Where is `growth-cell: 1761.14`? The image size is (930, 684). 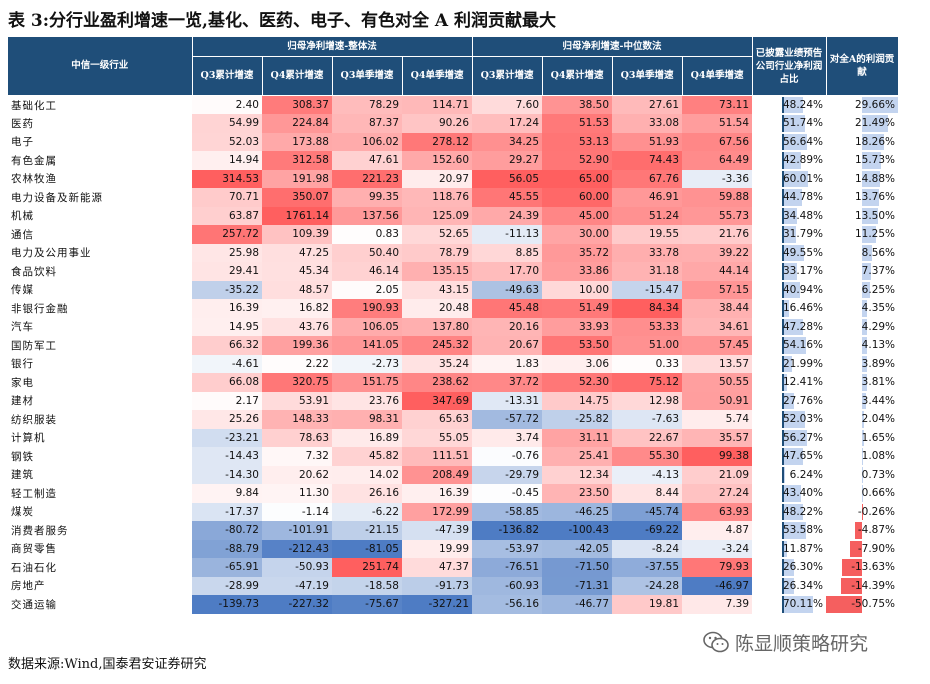 growth-cell: 1761.14 is located at coordinates (297, 215).